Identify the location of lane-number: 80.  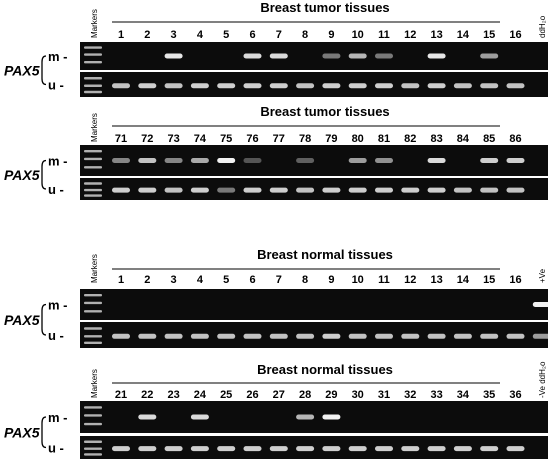
(358, 139).